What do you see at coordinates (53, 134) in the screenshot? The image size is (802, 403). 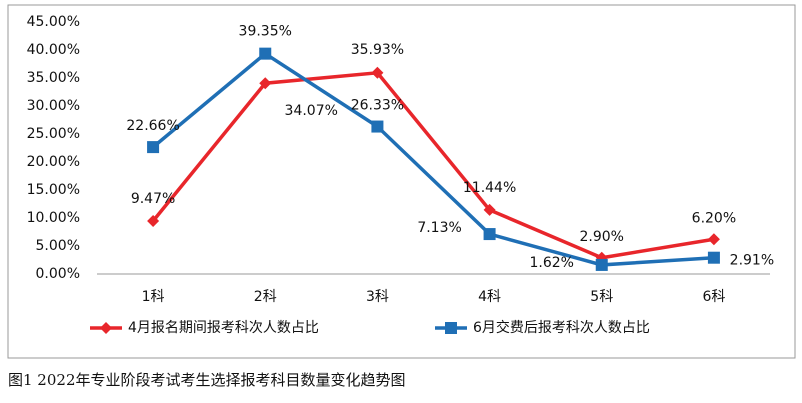 I see `y-tick-label: 25.00%` at bounding box center [53, 134].